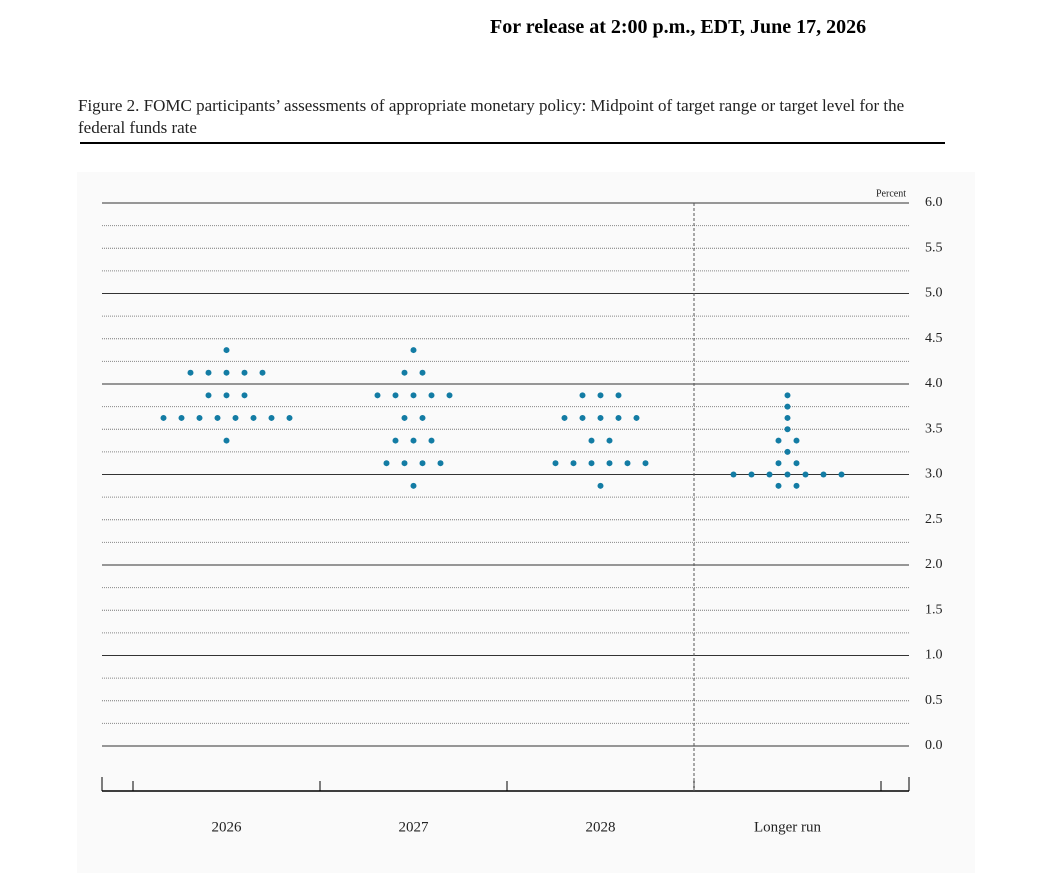 Image resolution: width=1061 pixels, height=890 pixels. I want to click on y-tick-label: 4.5, so click(934, 338).